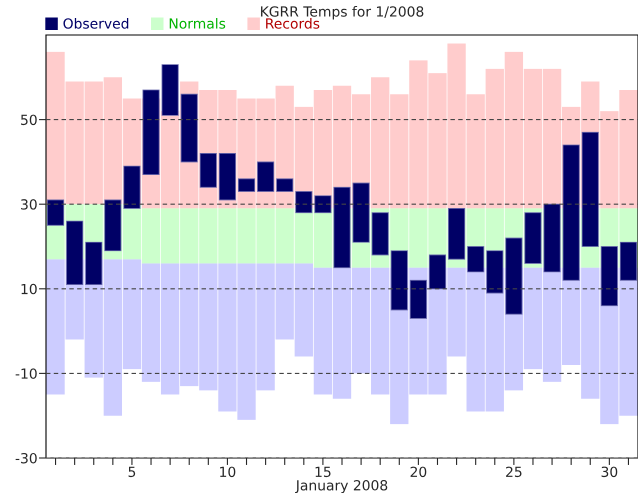 This screenshot has height=493, width=638. Describe the element at coordinates (323, 472) in the screenshot. I see `x-tick-label: 15` at that location.